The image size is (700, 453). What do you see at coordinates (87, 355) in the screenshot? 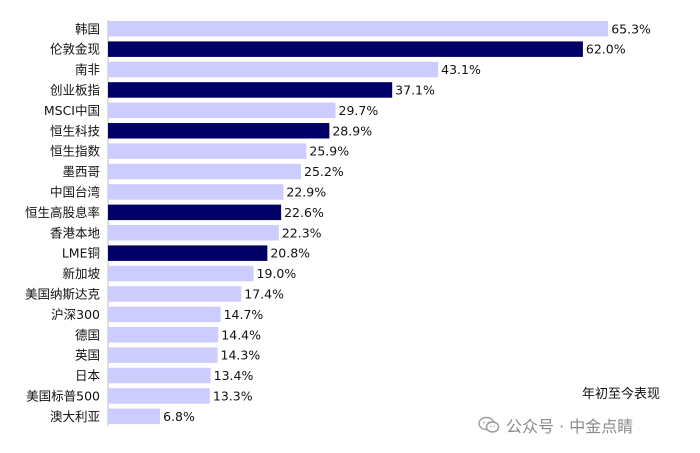
I see `category-label: 英国` at bounding box center [87, 355].